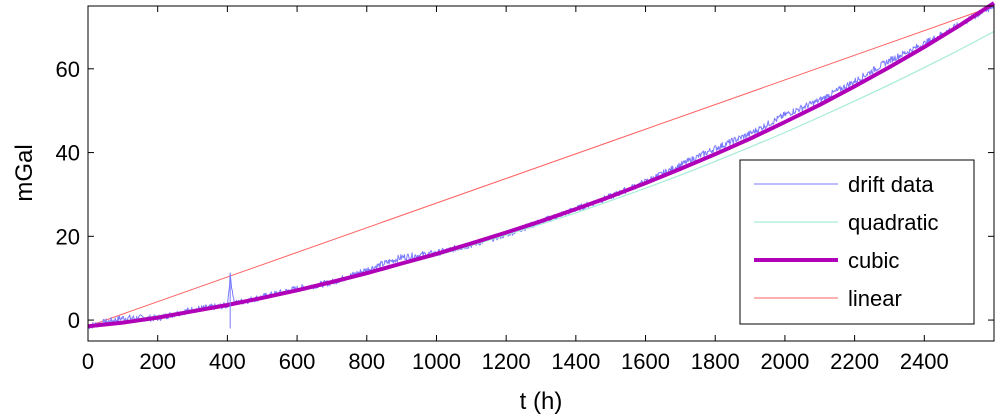 The width and height of the screenshot is (1000, 420). Describe the element at coordinates (575, 361) in the screenshot. I see `x-tick-label: 1400` at that location.